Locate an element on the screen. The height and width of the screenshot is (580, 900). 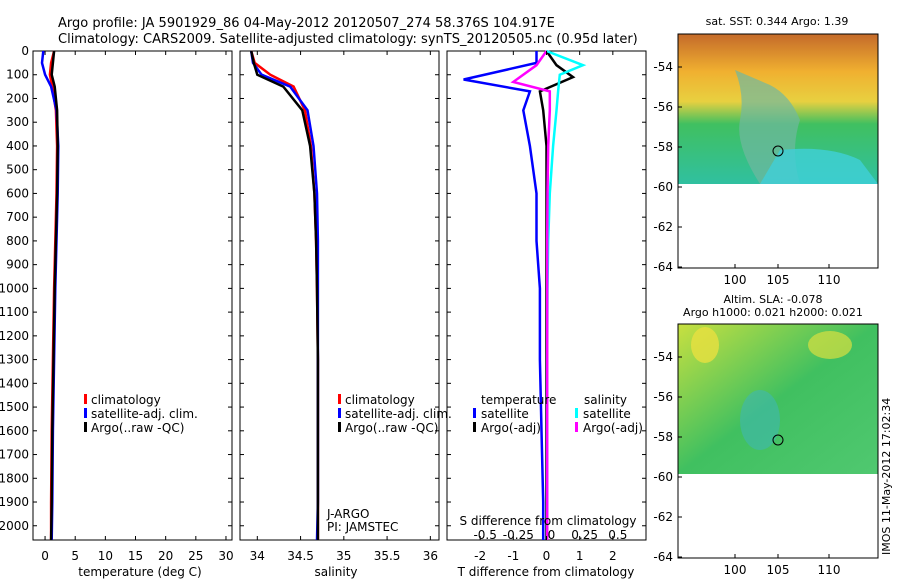
legend-swatch-climatology is located at coordinates (85, 399).